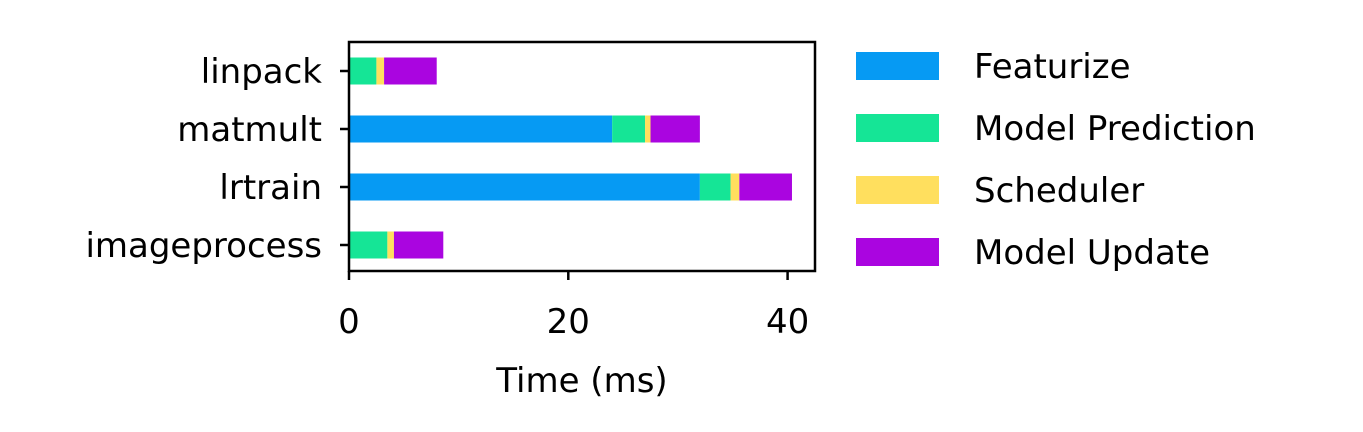  Describe the element at coordinates (897, 252) in the screenshot. I see `legend-swatch-model-update` at that location.